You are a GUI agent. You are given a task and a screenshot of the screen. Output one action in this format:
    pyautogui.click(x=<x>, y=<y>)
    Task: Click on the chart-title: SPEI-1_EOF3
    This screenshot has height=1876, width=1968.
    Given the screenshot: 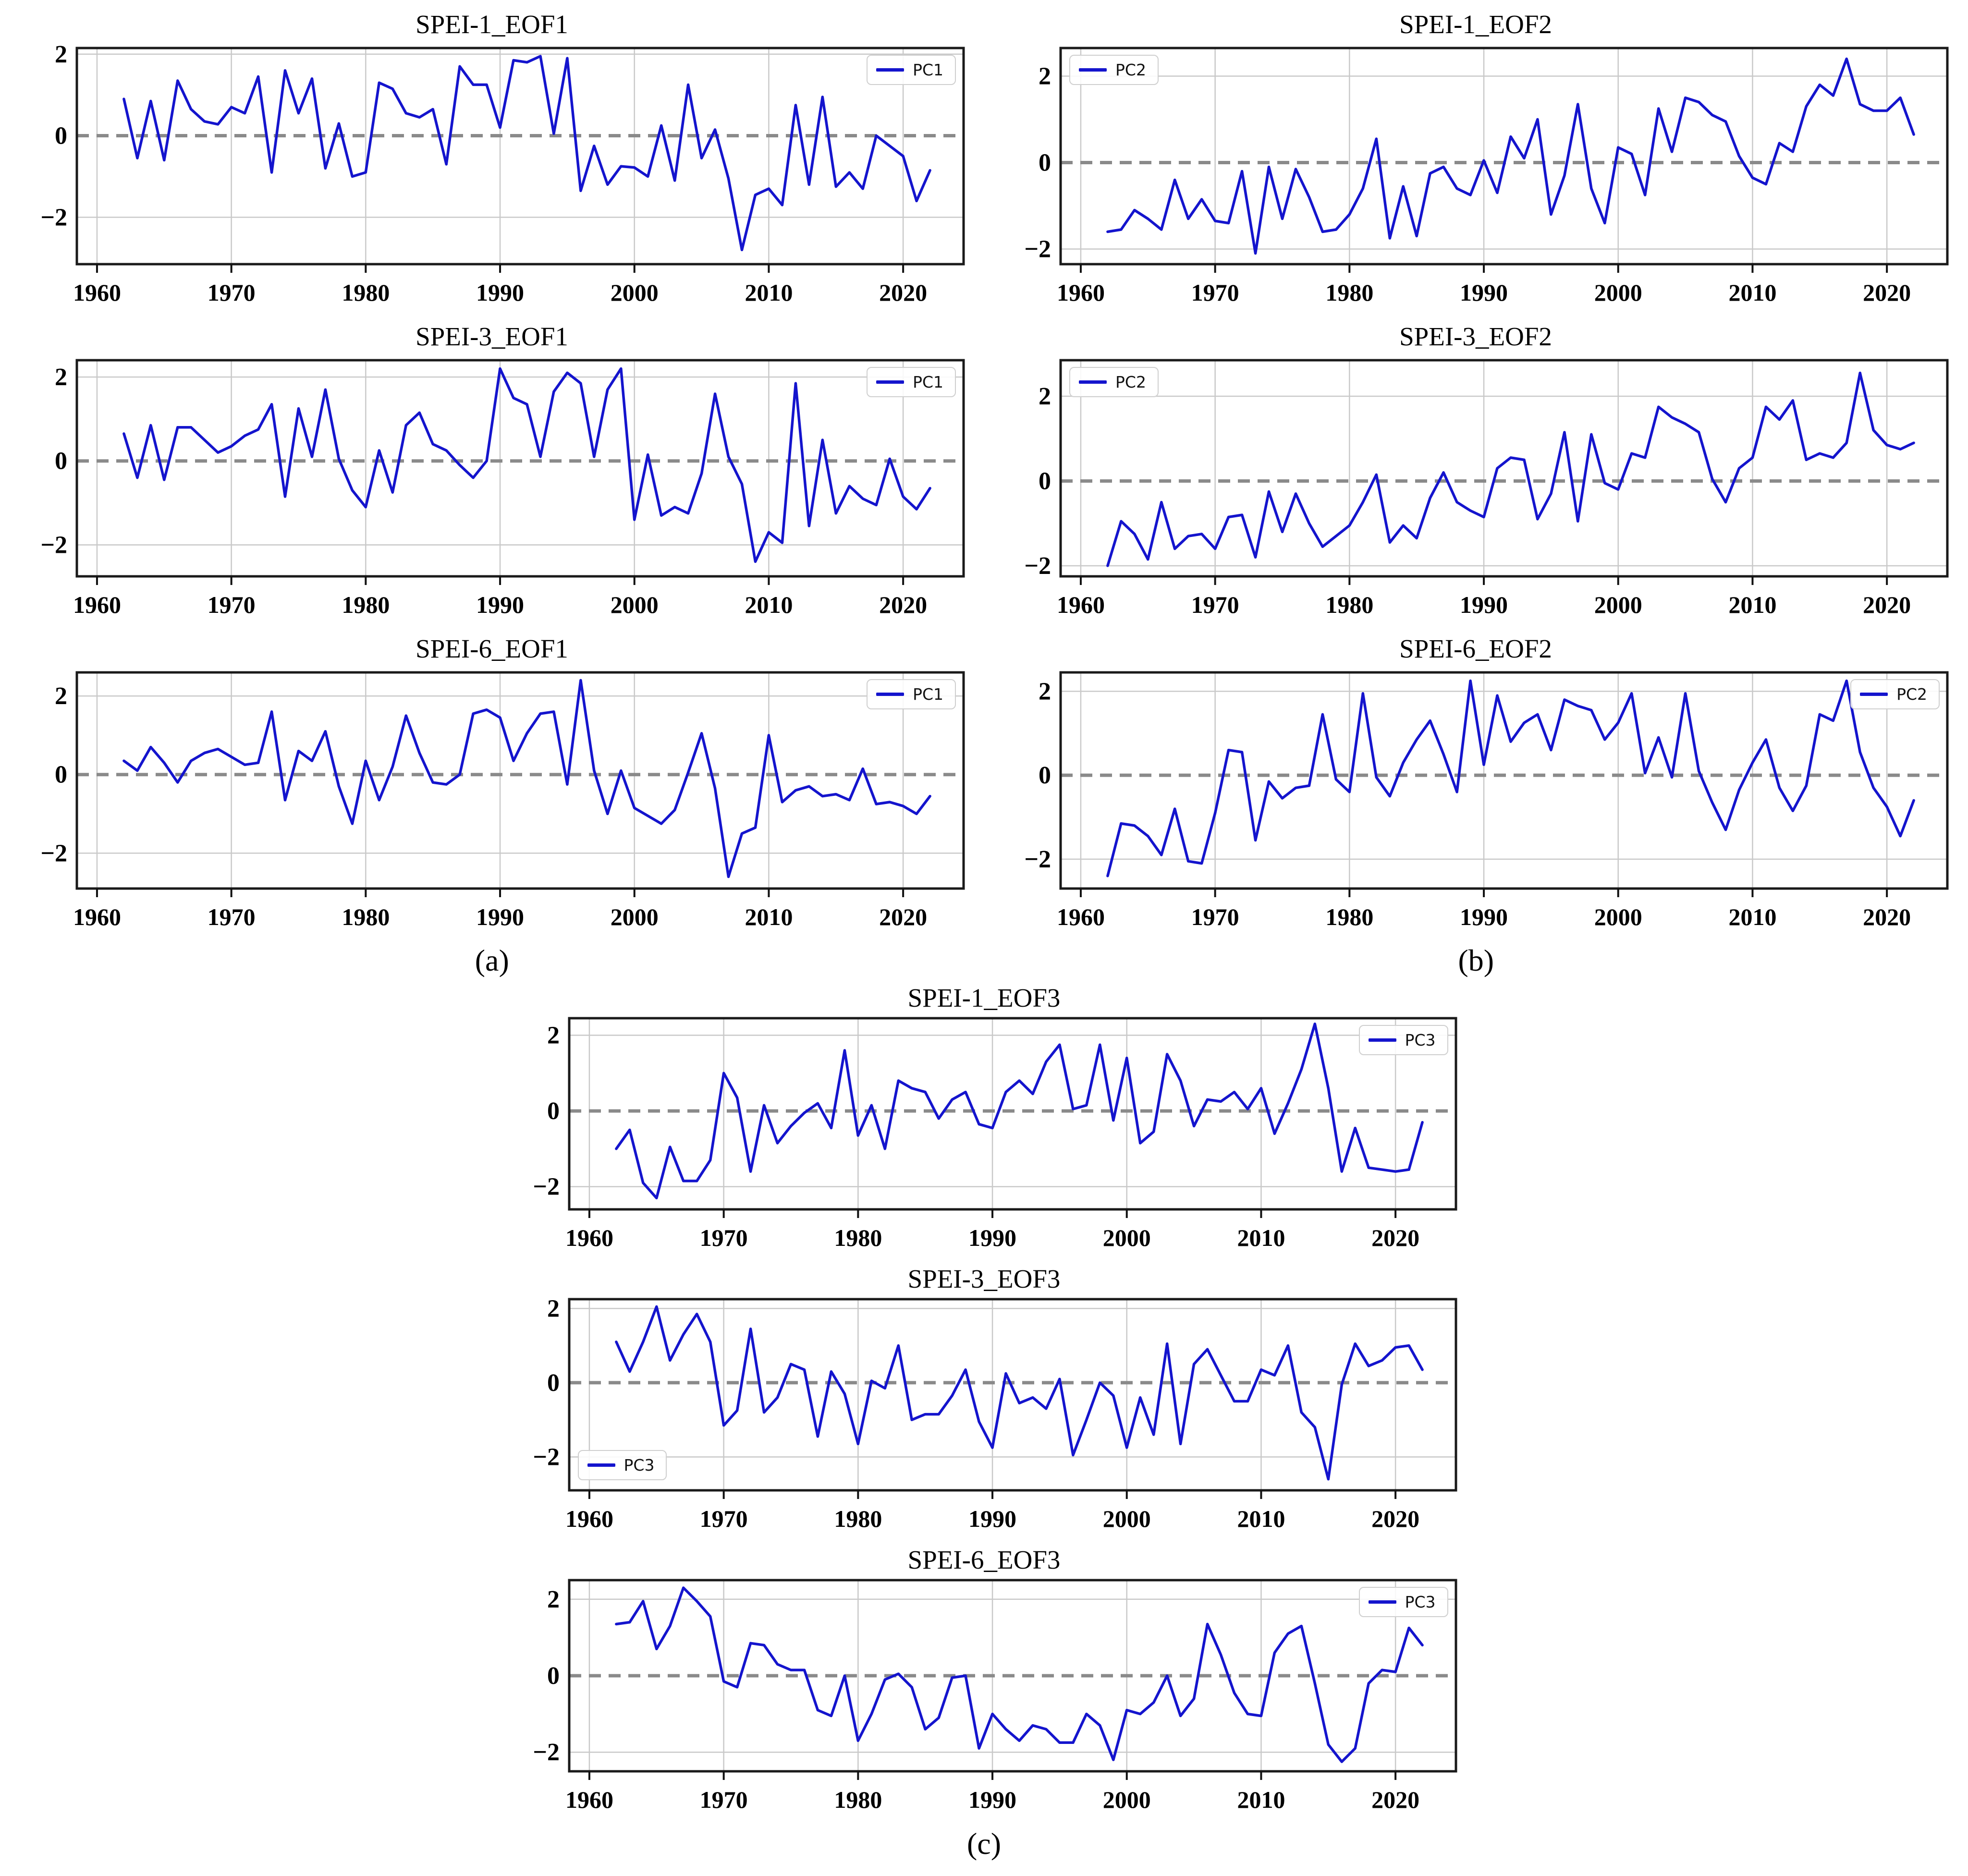 What is the action you would take?
    pyautogui.click(x=984, y=997)
    